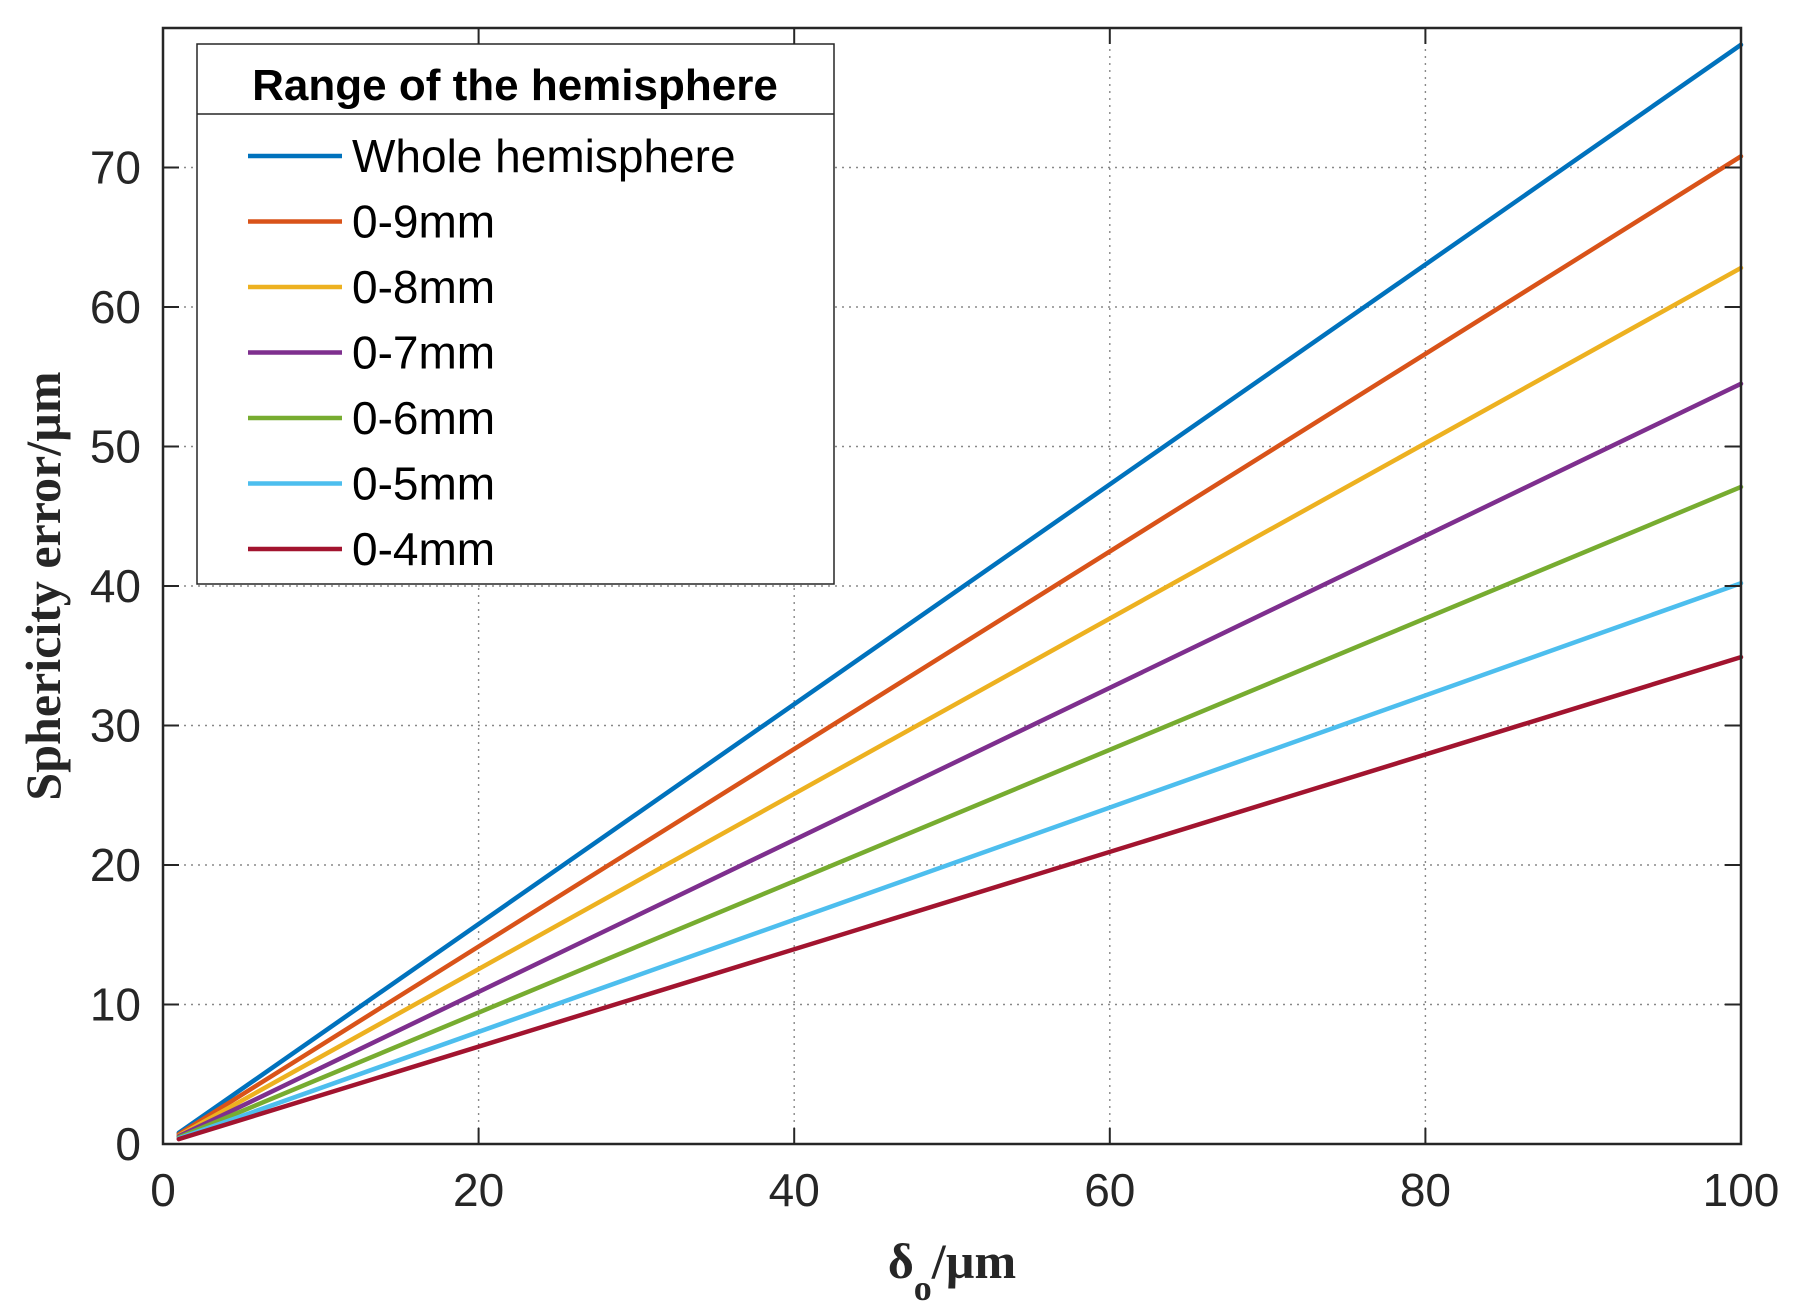 The height and width of the screenshot is (1310, 1798). I want to click on y-tick-label: 0, so click(128, 1144).